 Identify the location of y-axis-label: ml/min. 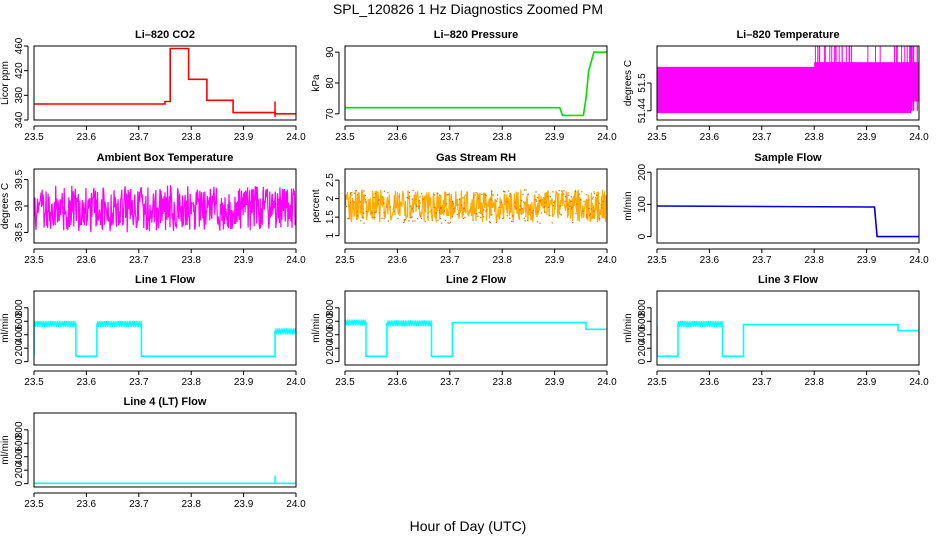
(628, 205).